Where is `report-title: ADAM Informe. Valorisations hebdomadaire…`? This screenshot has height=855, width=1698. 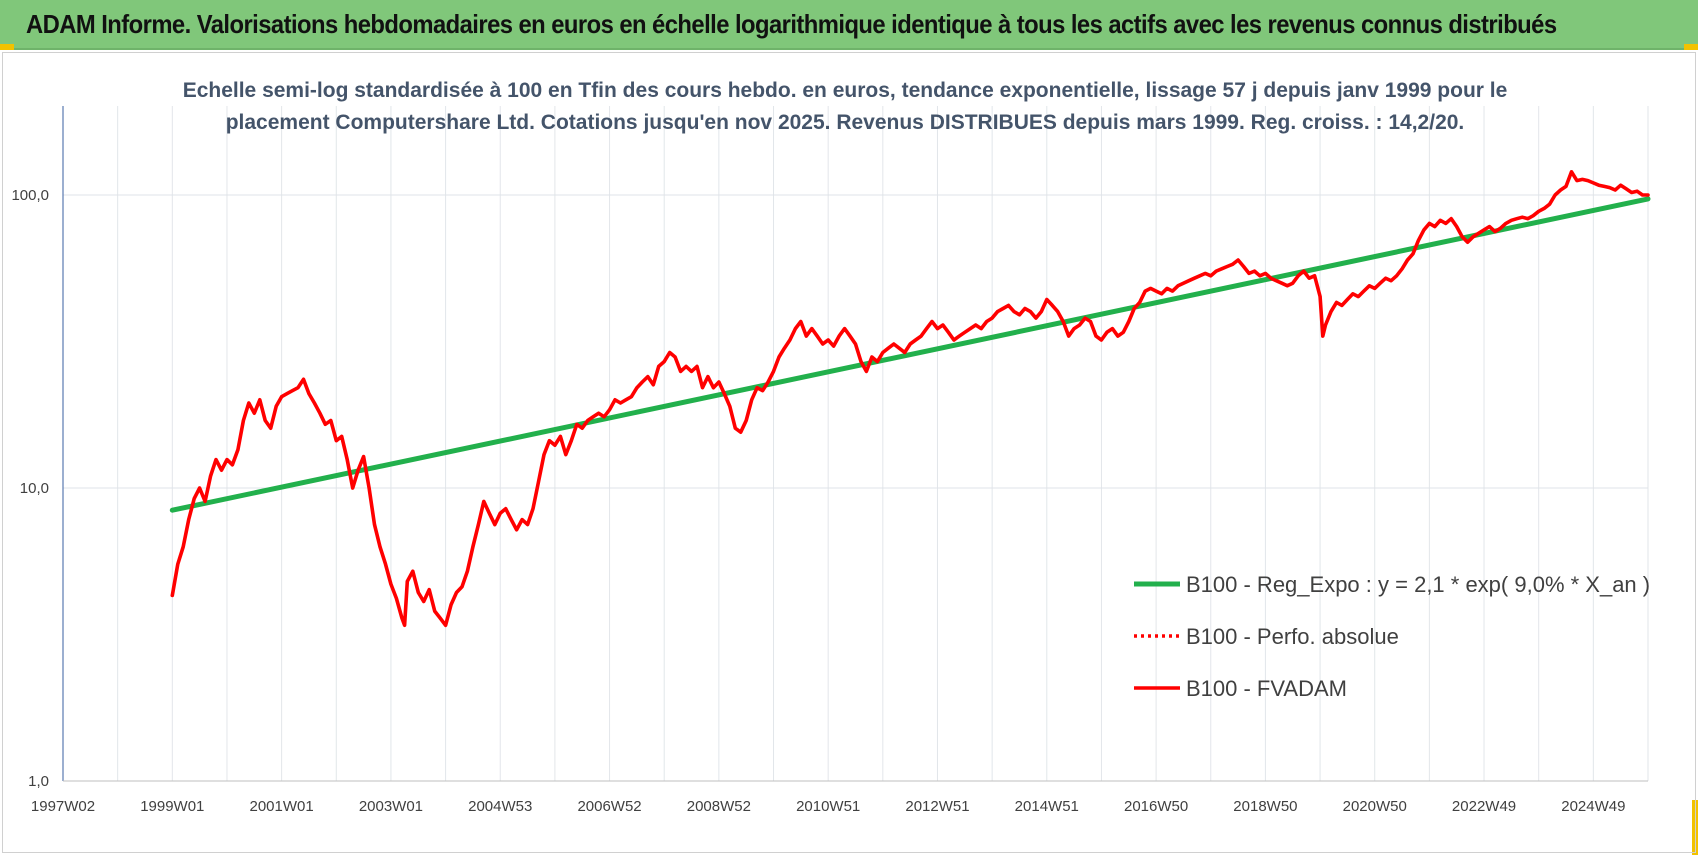 report-title: ADAM Informe. Valorisations hebdomadaire… is located at coordinates (791, 24).